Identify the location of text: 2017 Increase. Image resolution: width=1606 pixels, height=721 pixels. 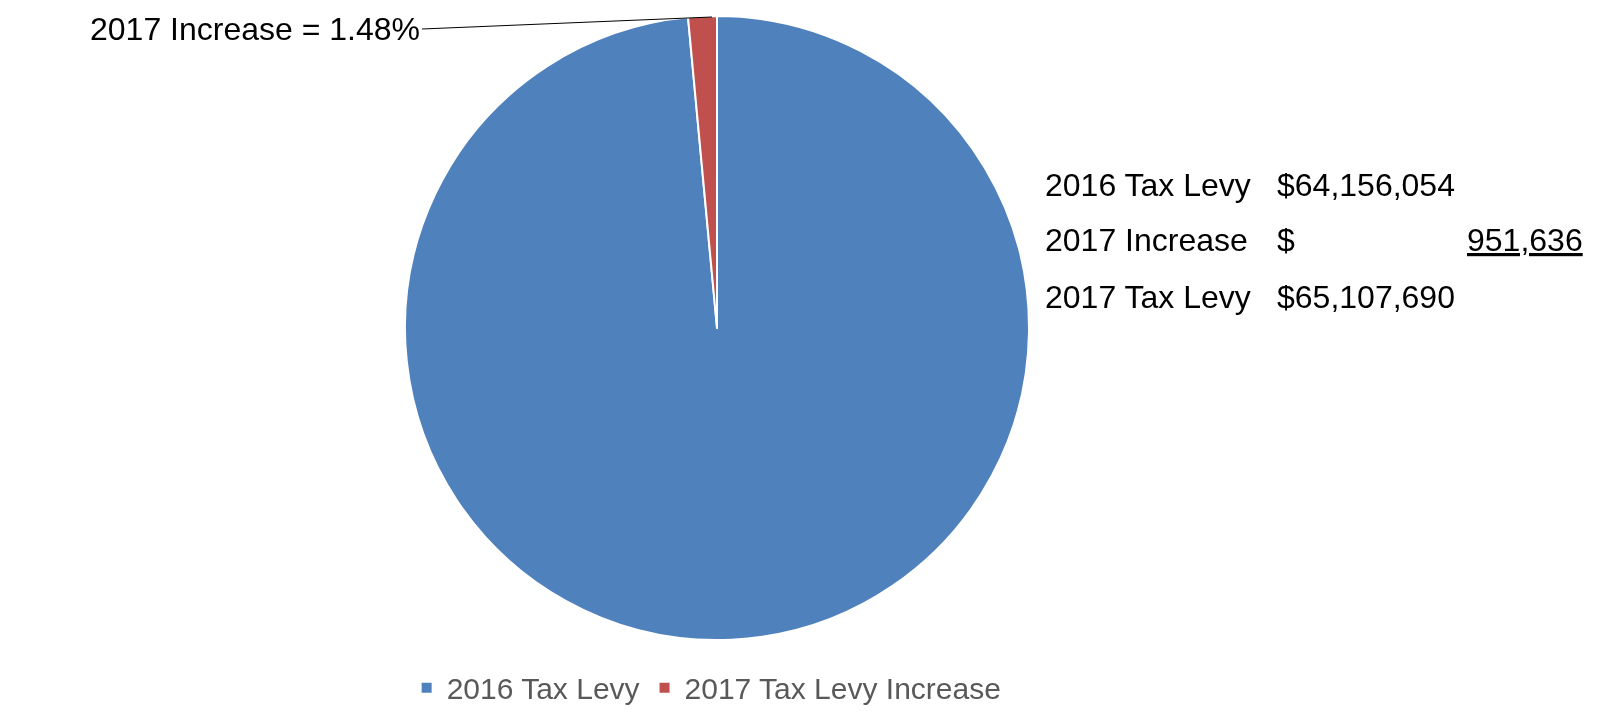
(1146, 240).